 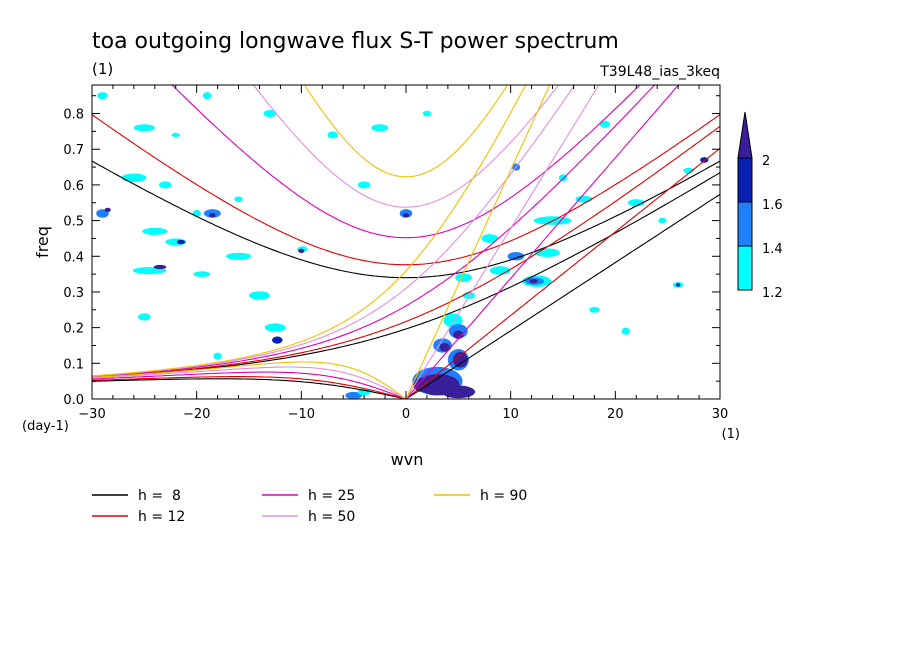 I want to click on y-tick-label: 0.4, so click(x=73, y=257).